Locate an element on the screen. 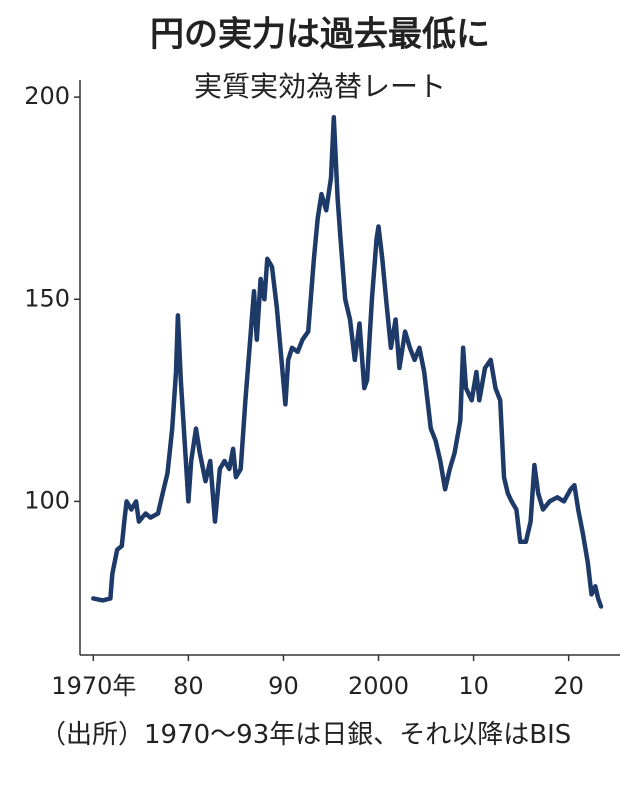 The height and width of the screenshot is (811, 640). x-tick-label: 2000 is located at coordinates (378, 686).